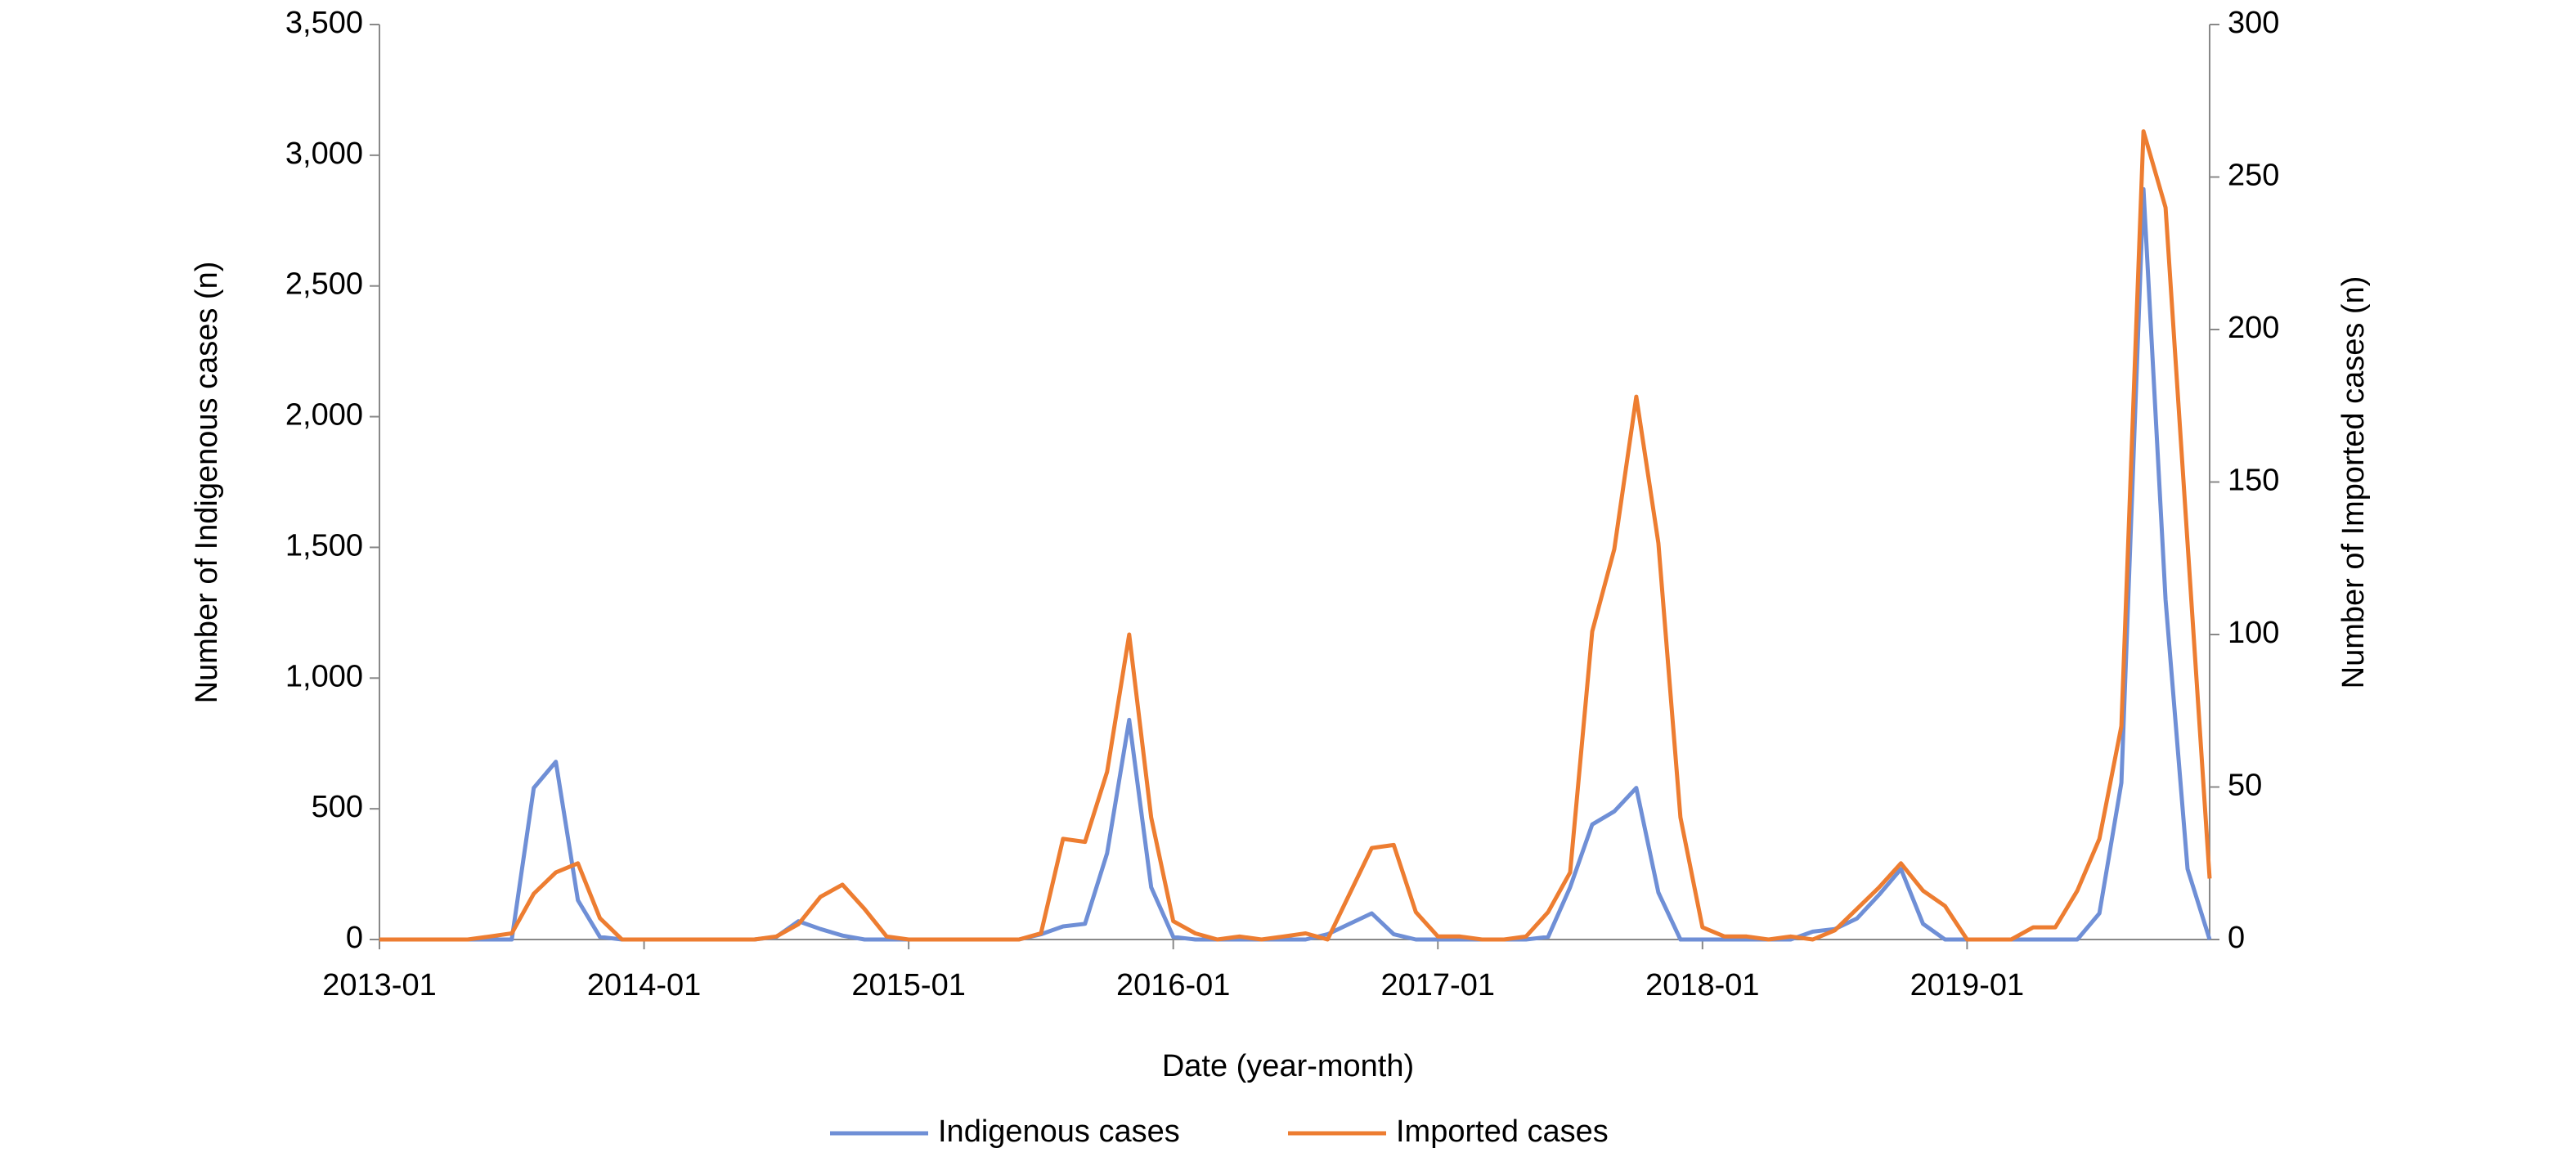 Image resolution: width=2576 pixels, height=1166 pixels. Describe the element at coordinates (324, 154) in the screenshot. I see `y-tick-label: 3,000` at that location.